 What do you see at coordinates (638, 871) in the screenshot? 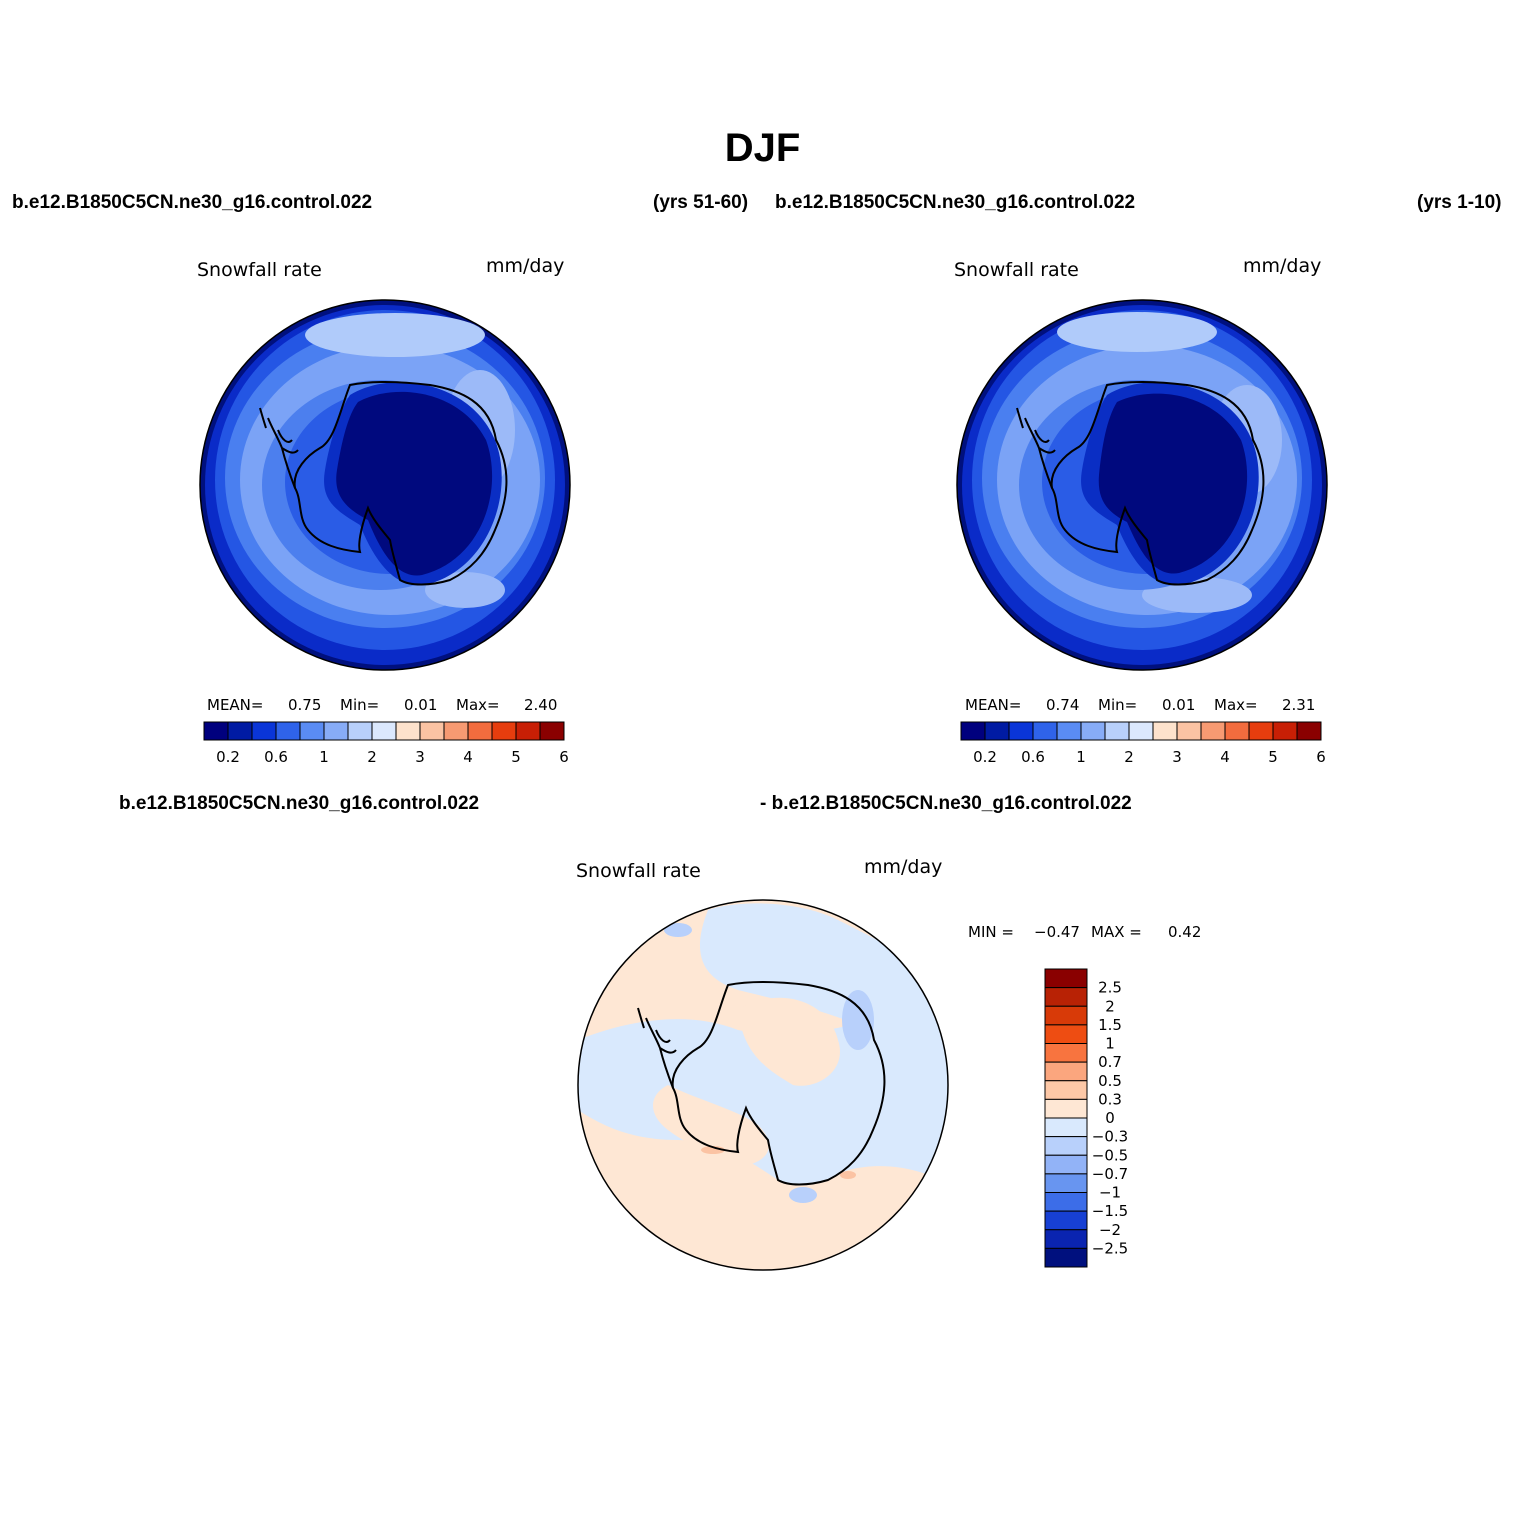
I see `panel3-variable: Snowfall rate` at bounding box center [638, 871].